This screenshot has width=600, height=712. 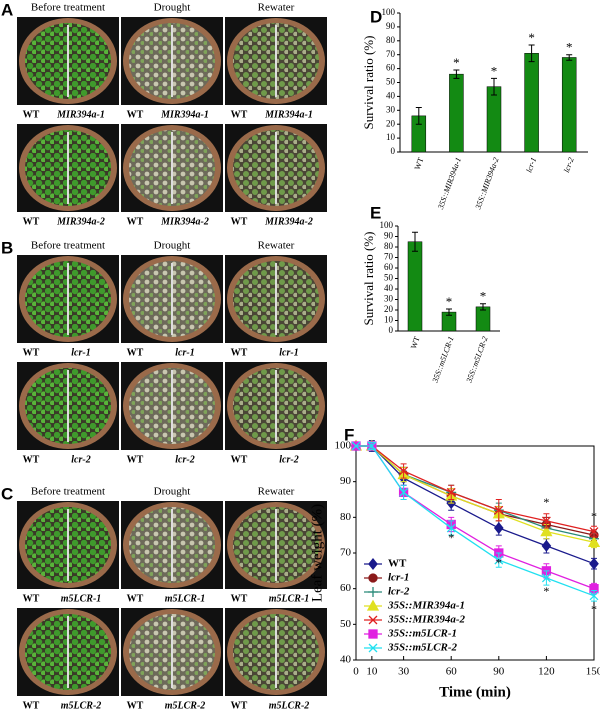 I want to click on x-tick-label: 90, so click(x=499, y=672).